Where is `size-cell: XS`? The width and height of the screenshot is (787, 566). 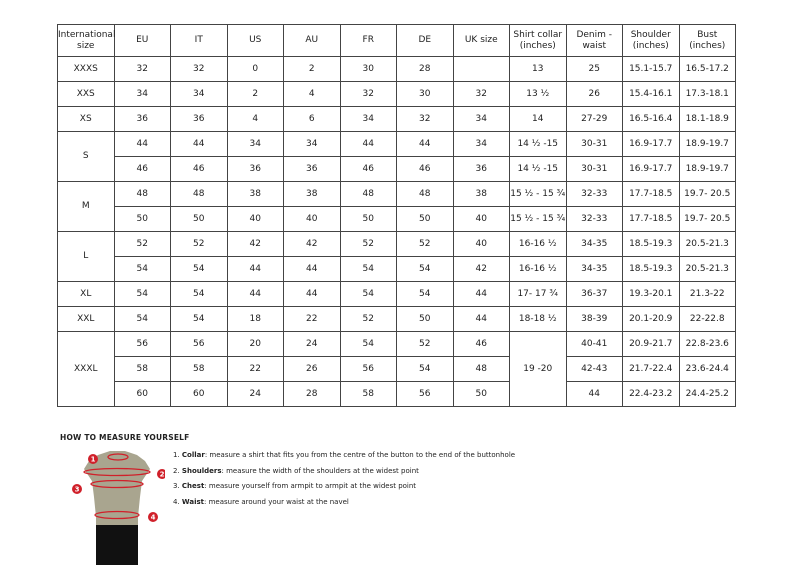
size-cell: XS is located at coordinates (86, 119).